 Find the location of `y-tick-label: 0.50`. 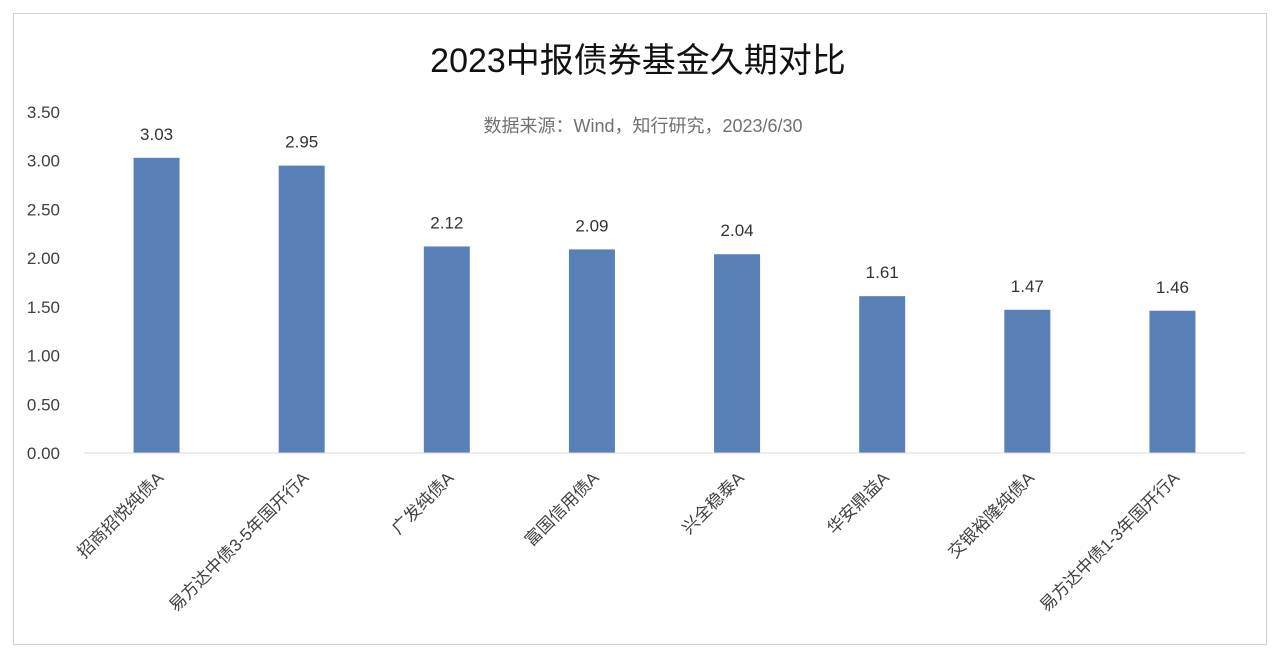

y-tick-label: 0.50 is located at coordinates (43, 404).